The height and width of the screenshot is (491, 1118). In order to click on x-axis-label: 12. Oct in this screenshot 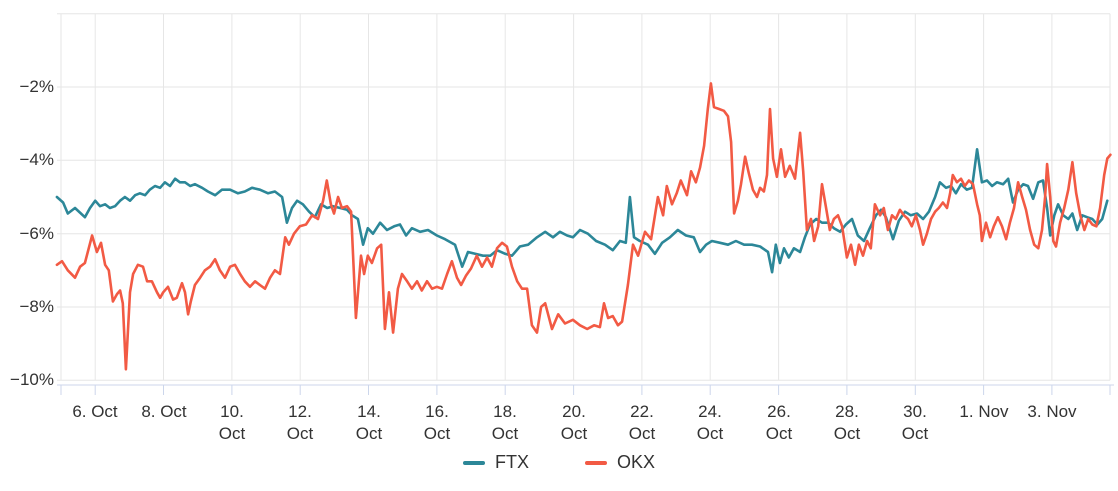, I will do `click(300, 422)`.